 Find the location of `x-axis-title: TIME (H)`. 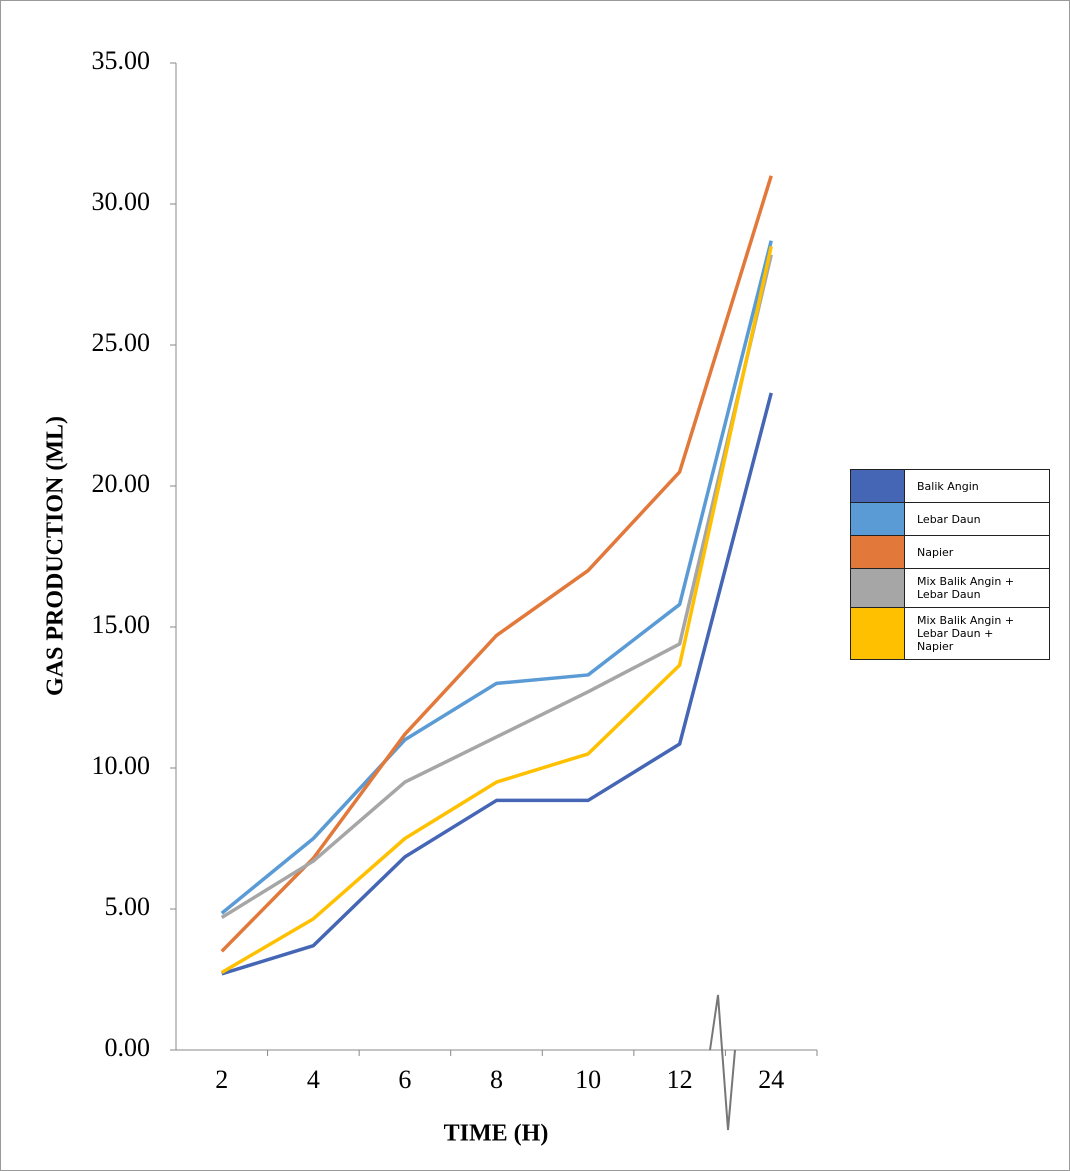

x-axis-title: TIME (H) is located at coordinates (496, 1134).